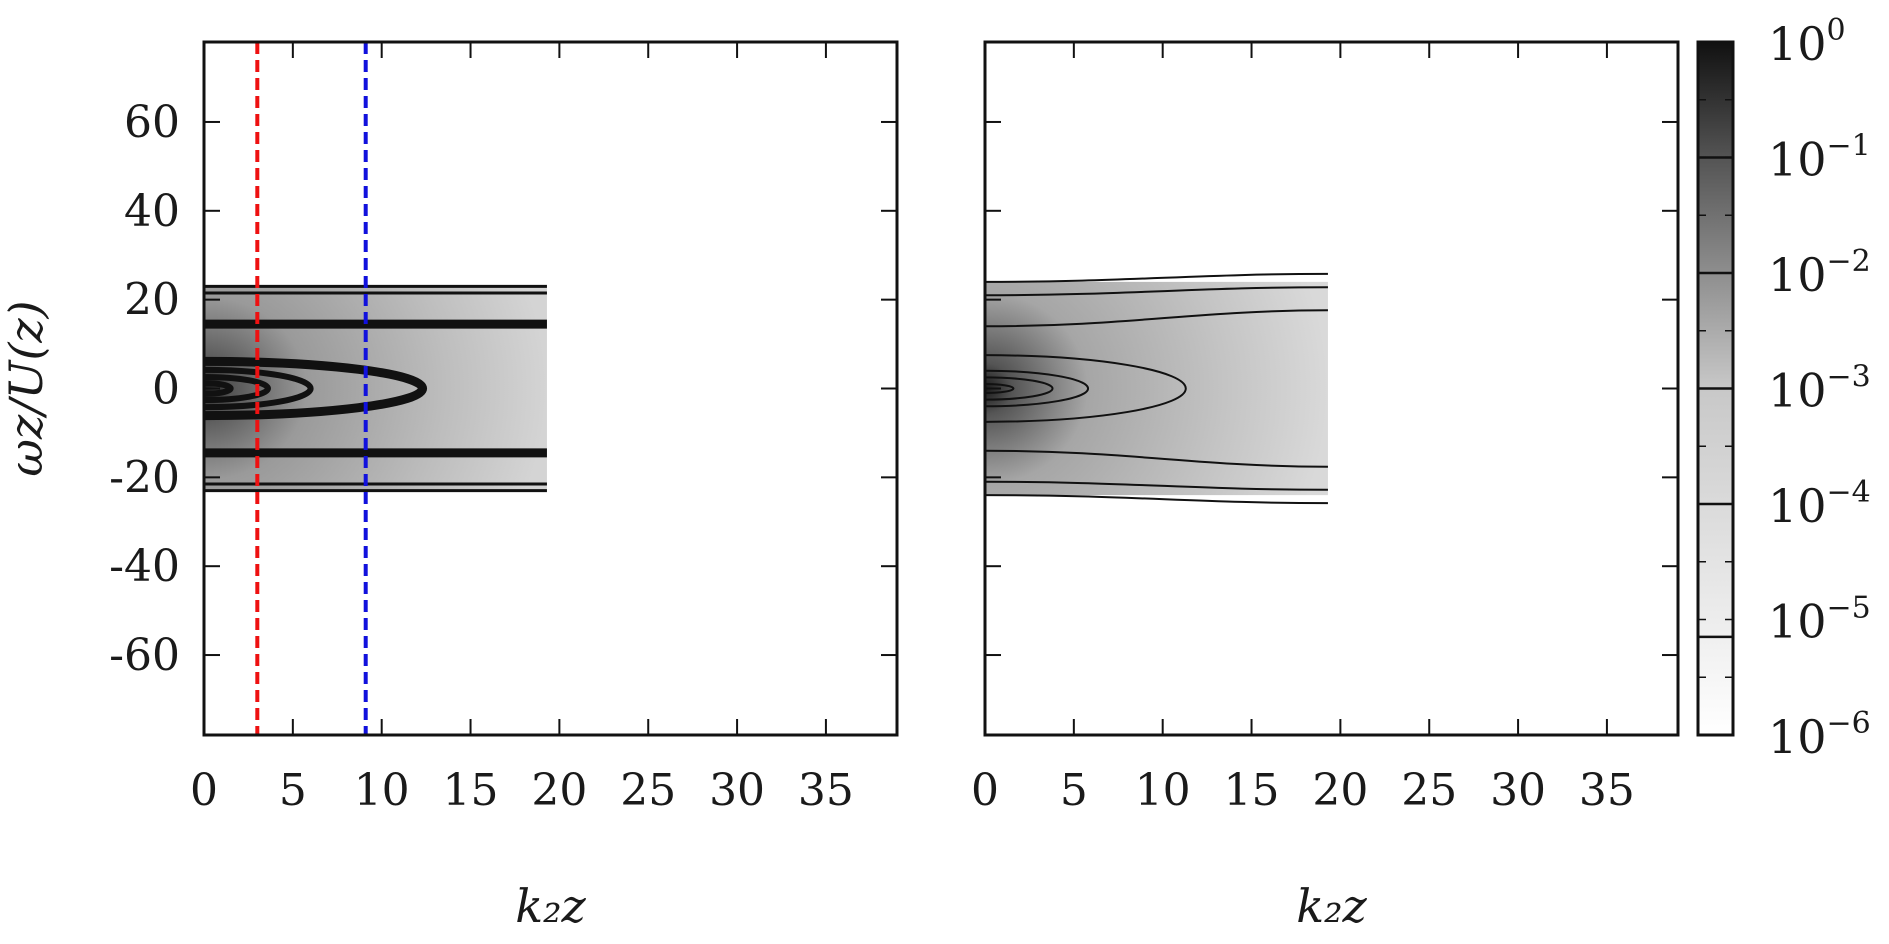 This screenshot has height=944, width=1889. I want to click on y-tick-label: 20, so click(152, 300).